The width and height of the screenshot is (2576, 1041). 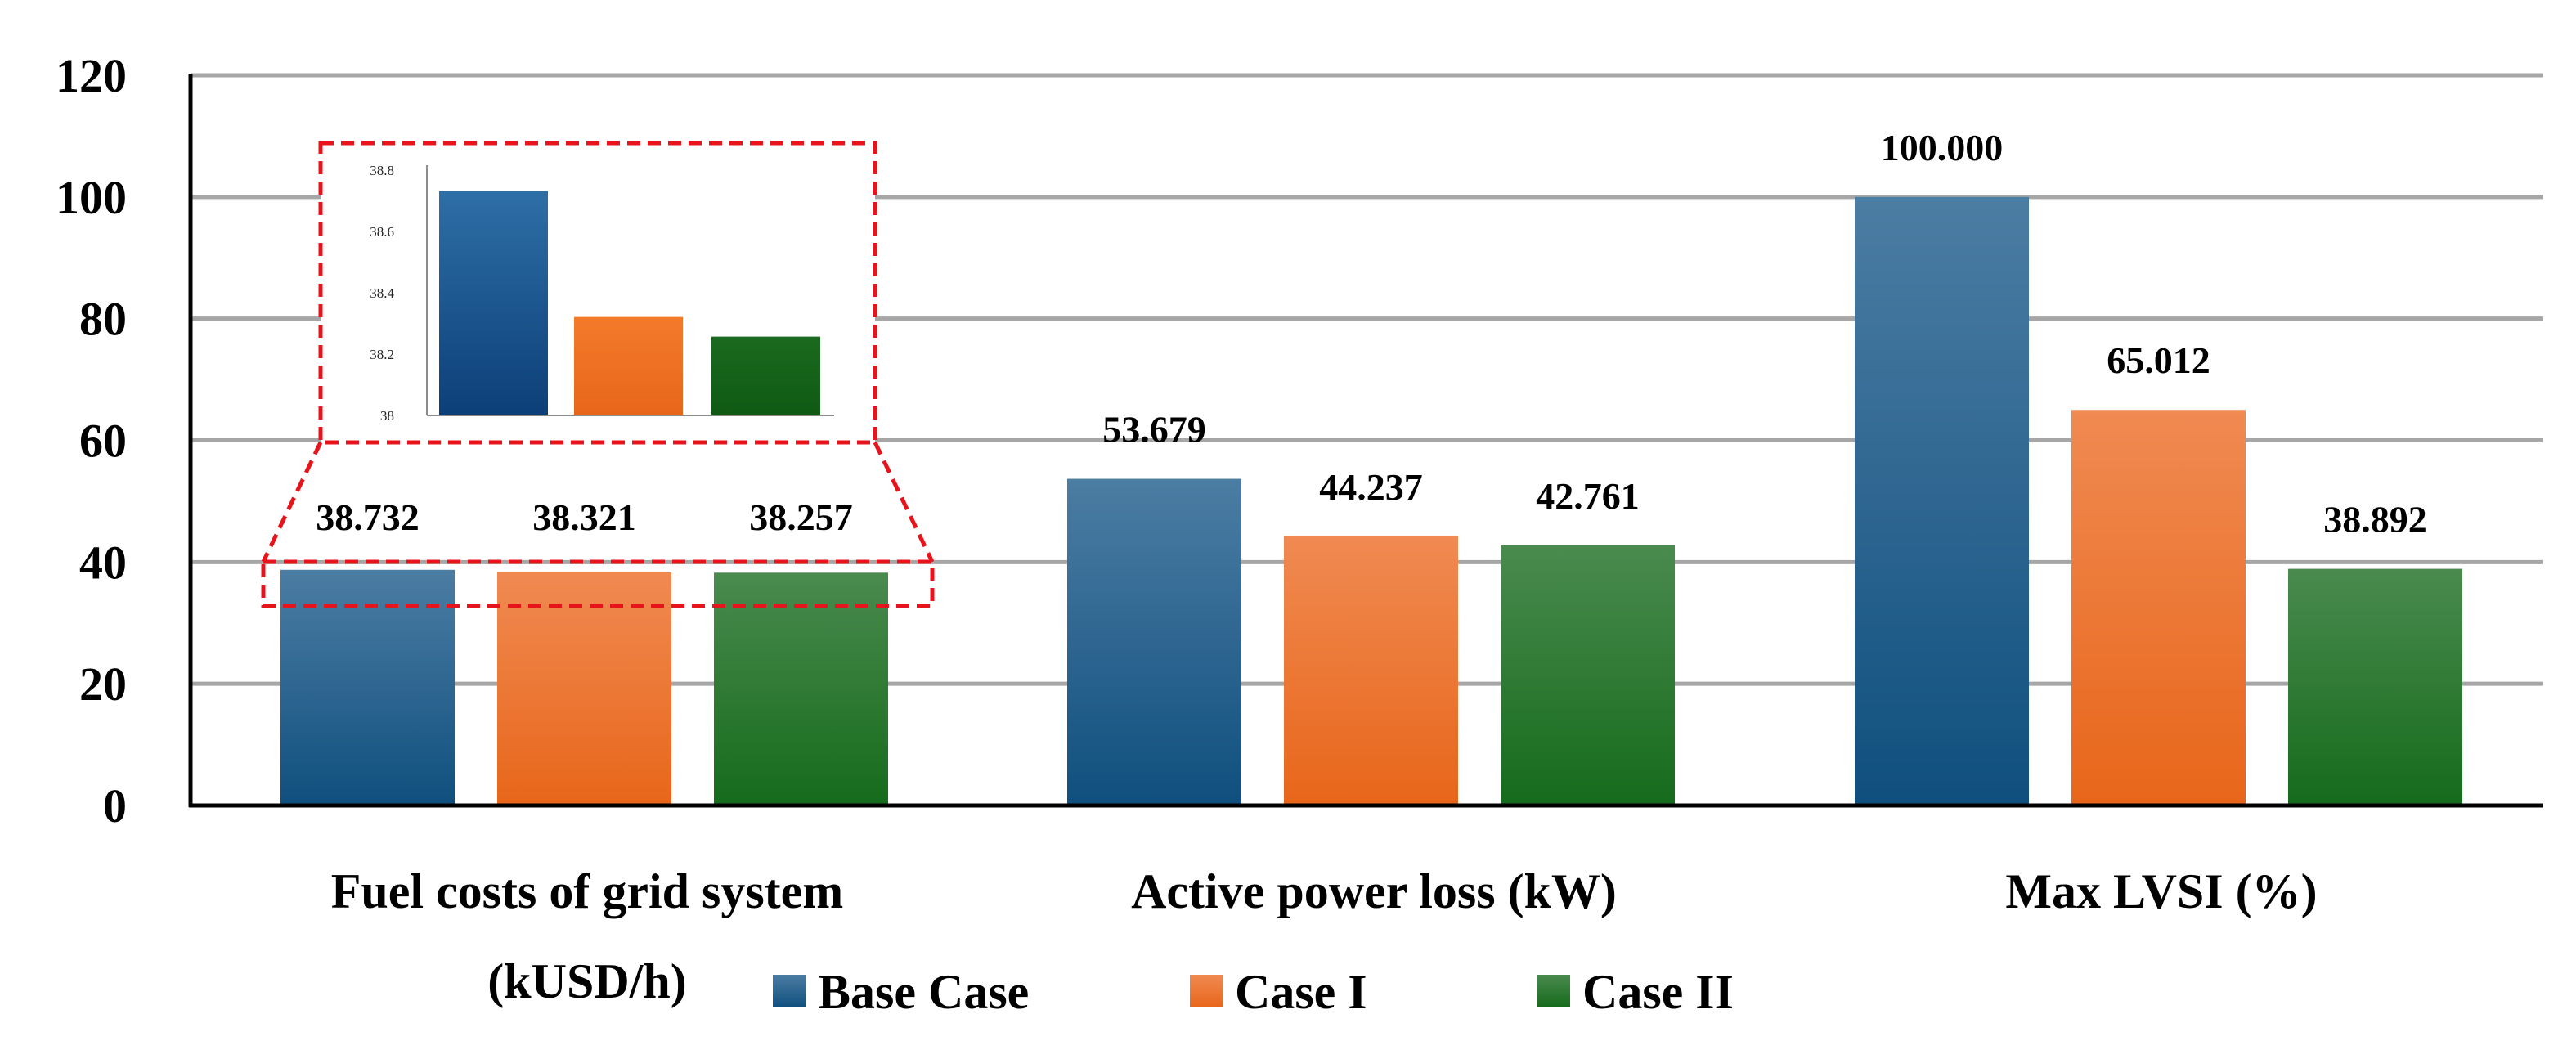 What do you see at coordinates (494, 303) in the screenshot?
I see `inset-bar-base-case` at bounding box center [494, 303].